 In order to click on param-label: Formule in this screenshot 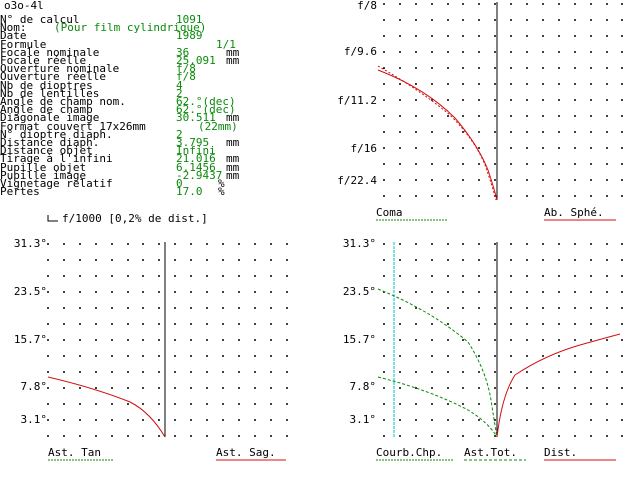, I will do `click(23, 44)`.